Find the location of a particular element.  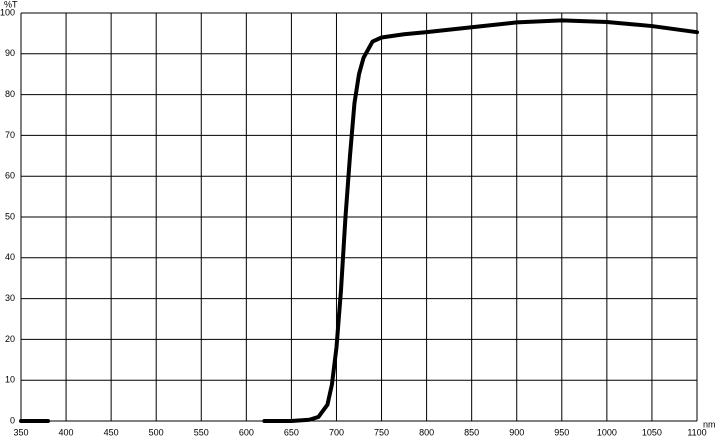

x-tick-label: 550 is located at coordinates (201, 432).